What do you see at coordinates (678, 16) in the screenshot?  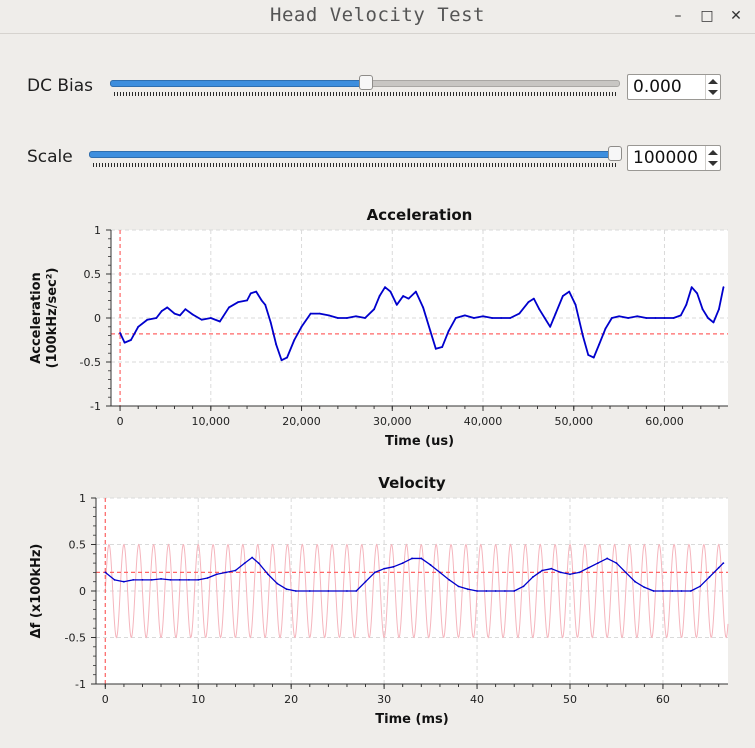 I see `minimize-button: –` at bounding box center [678, 16].